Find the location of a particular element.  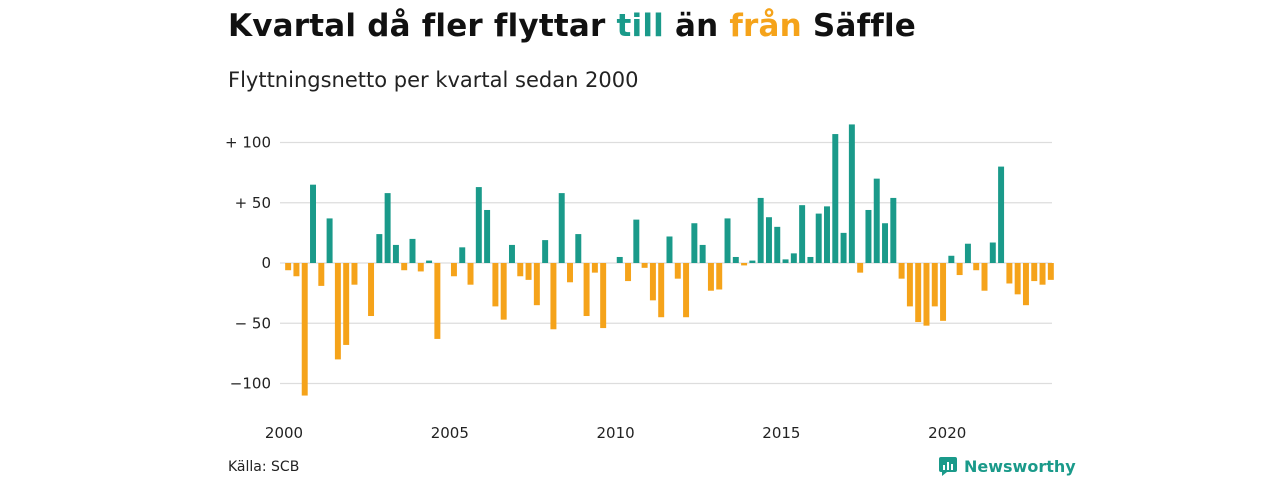

title-part-a: Kvartal då fler flyttar is located at coordinates (422, 26).